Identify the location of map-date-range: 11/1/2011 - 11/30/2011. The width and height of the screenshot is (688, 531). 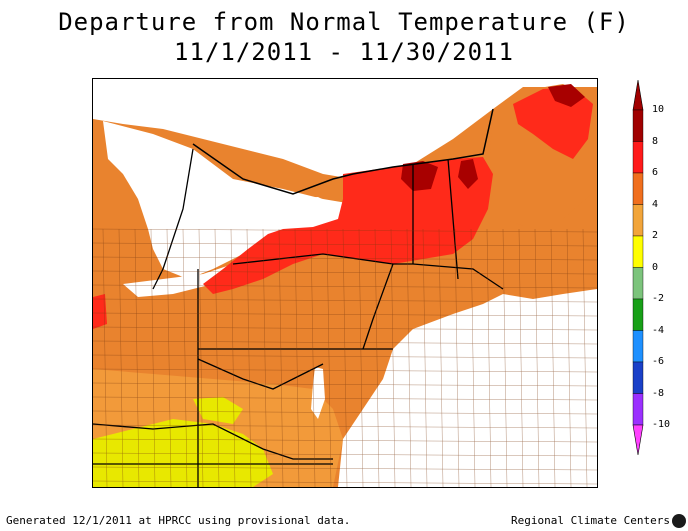
(344, 52).